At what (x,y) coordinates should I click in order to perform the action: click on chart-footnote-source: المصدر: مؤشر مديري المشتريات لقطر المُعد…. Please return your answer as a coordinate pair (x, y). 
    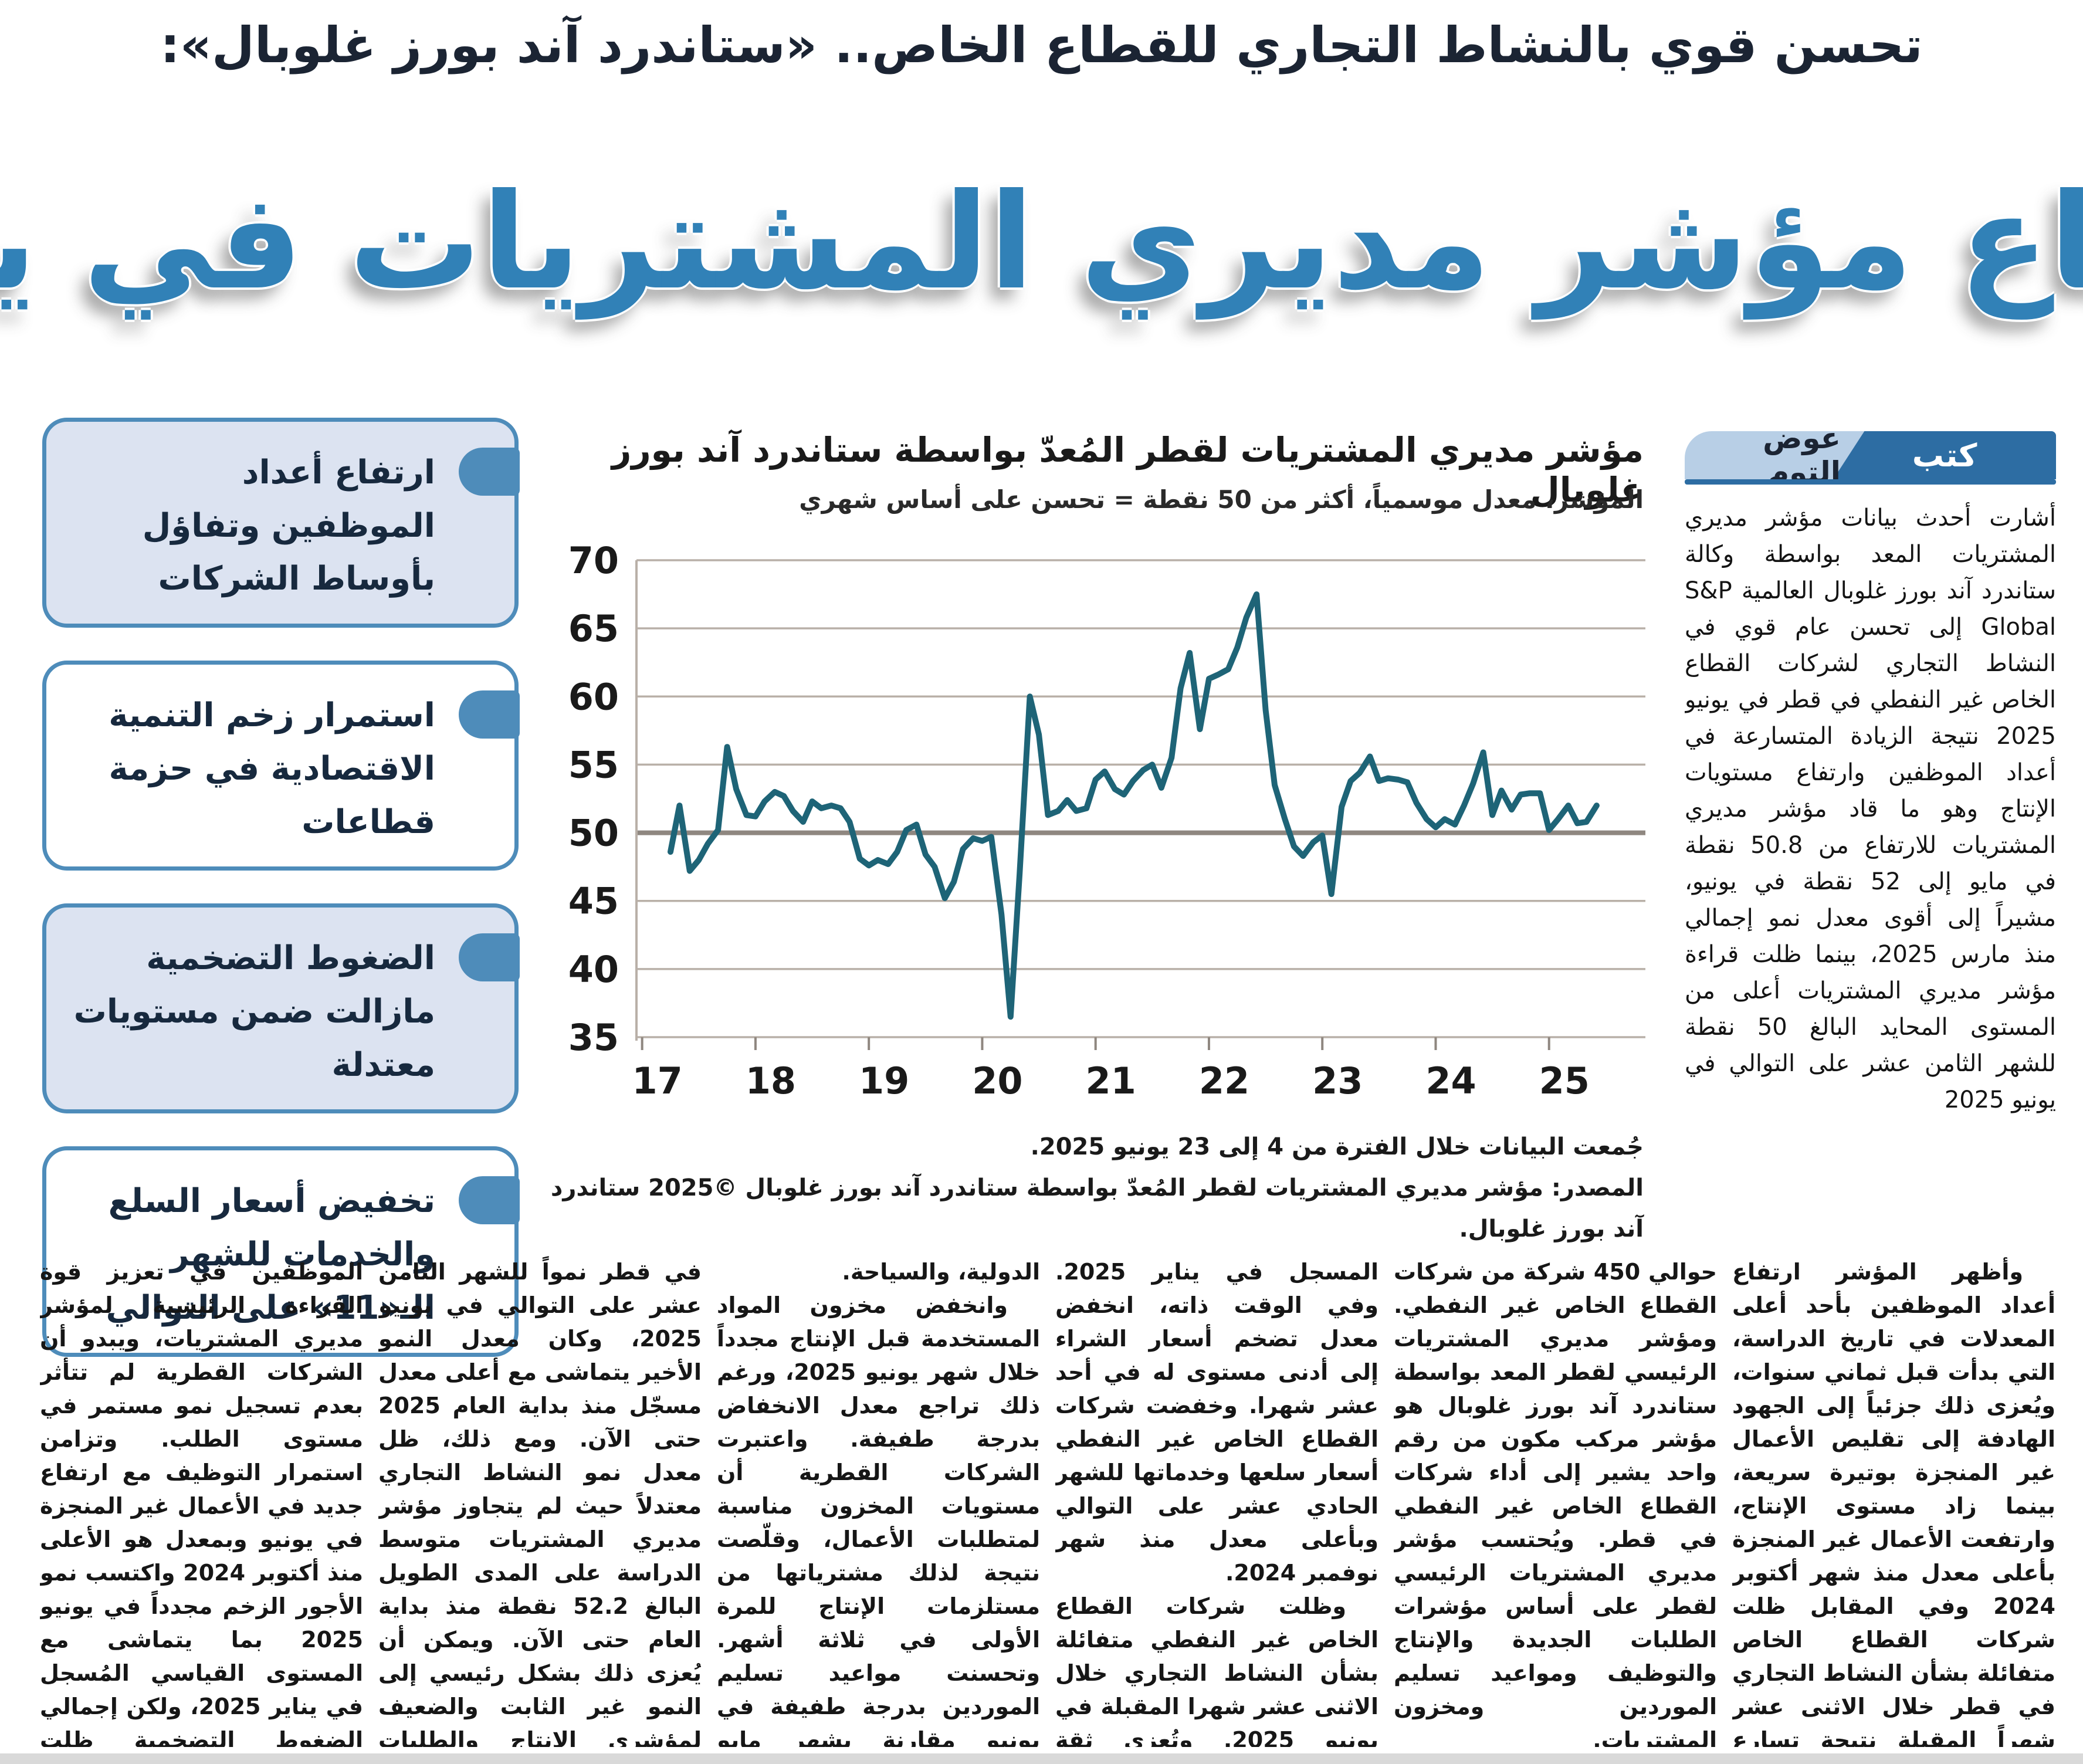
    Looking at the image, I should click on (1097, 1208).